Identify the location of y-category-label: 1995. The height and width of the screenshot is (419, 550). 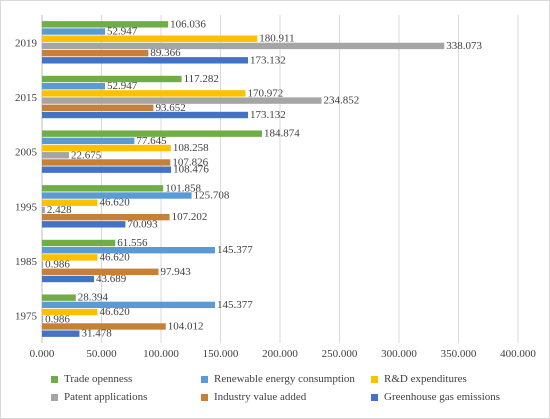
(26, 207).